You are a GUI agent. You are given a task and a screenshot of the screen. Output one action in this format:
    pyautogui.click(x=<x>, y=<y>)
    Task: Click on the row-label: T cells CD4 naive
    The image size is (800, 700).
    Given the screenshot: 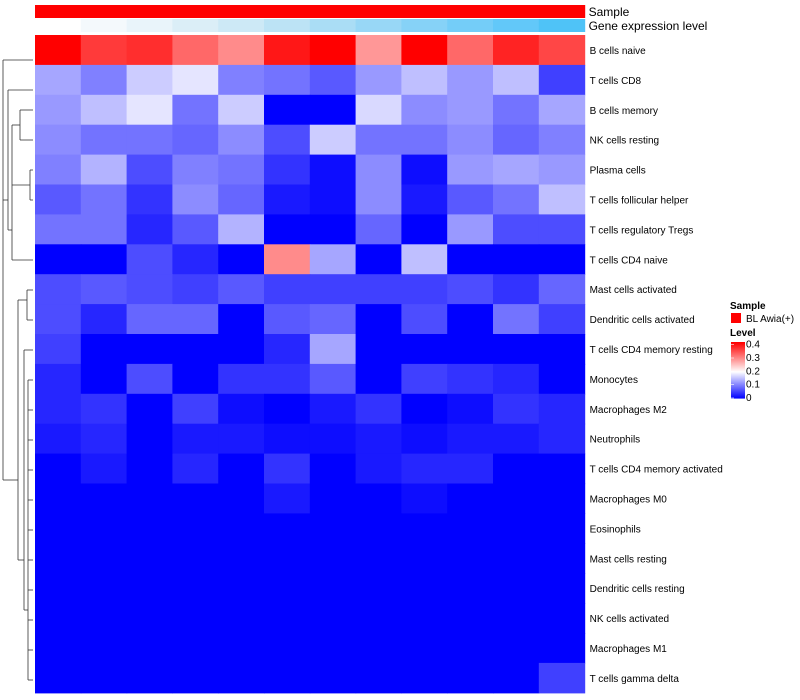 What is the action you would take?
    pyautogui.click(x=629, y=260)
    